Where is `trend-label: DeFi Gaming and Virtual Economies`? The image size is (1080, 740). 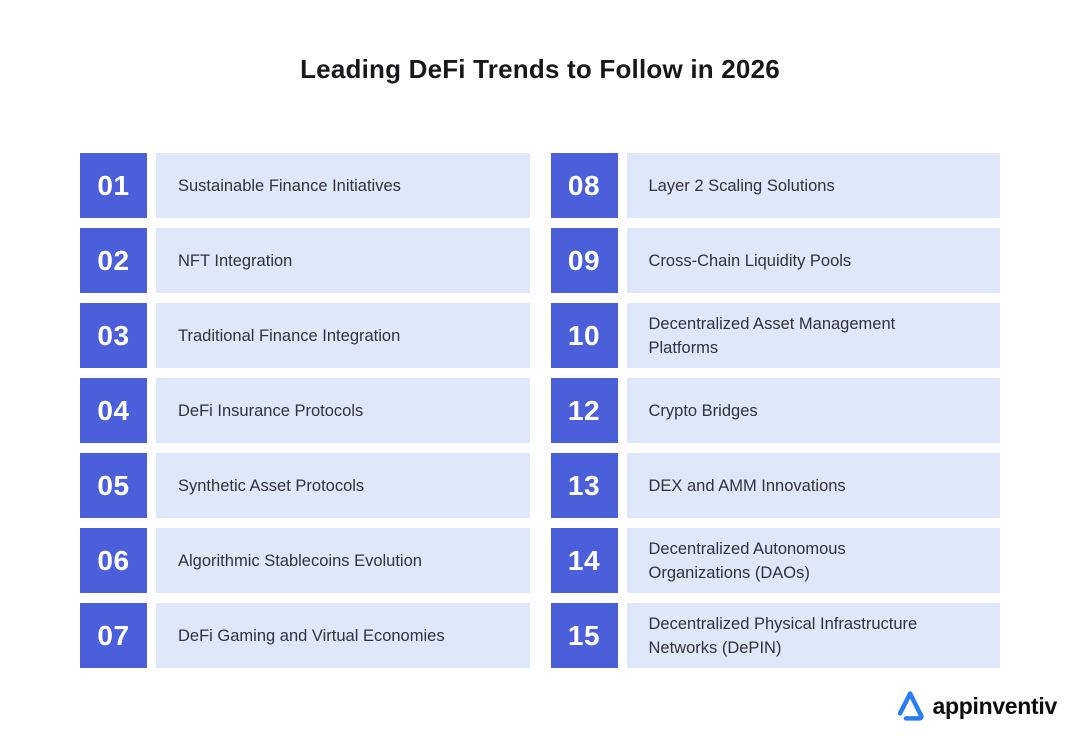
trend-label: DeFi Gaming and Virtual Economies is located at coordinates (311, 635).